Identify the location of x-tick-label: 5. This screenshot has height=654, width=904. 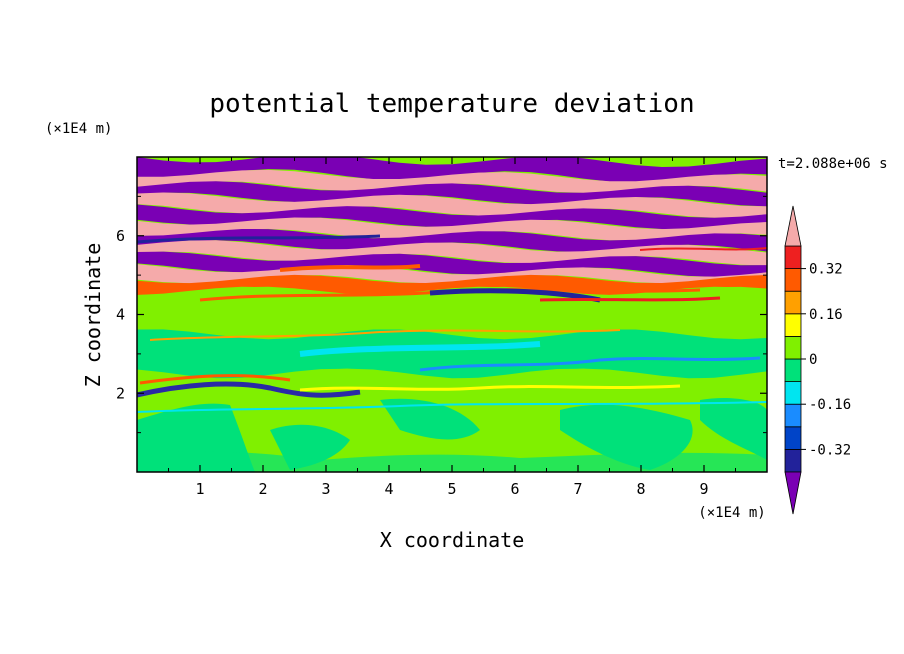
(451, 489).